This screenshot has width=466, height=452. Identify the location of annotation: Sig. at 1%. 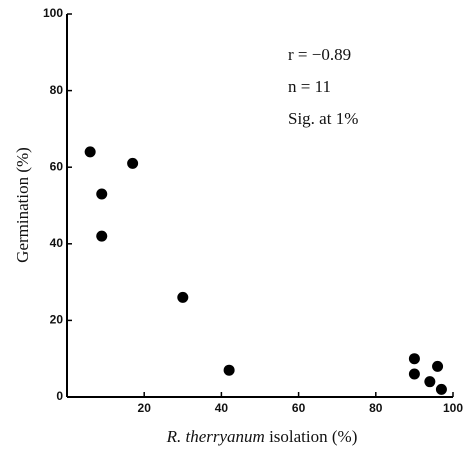
(323, 118).